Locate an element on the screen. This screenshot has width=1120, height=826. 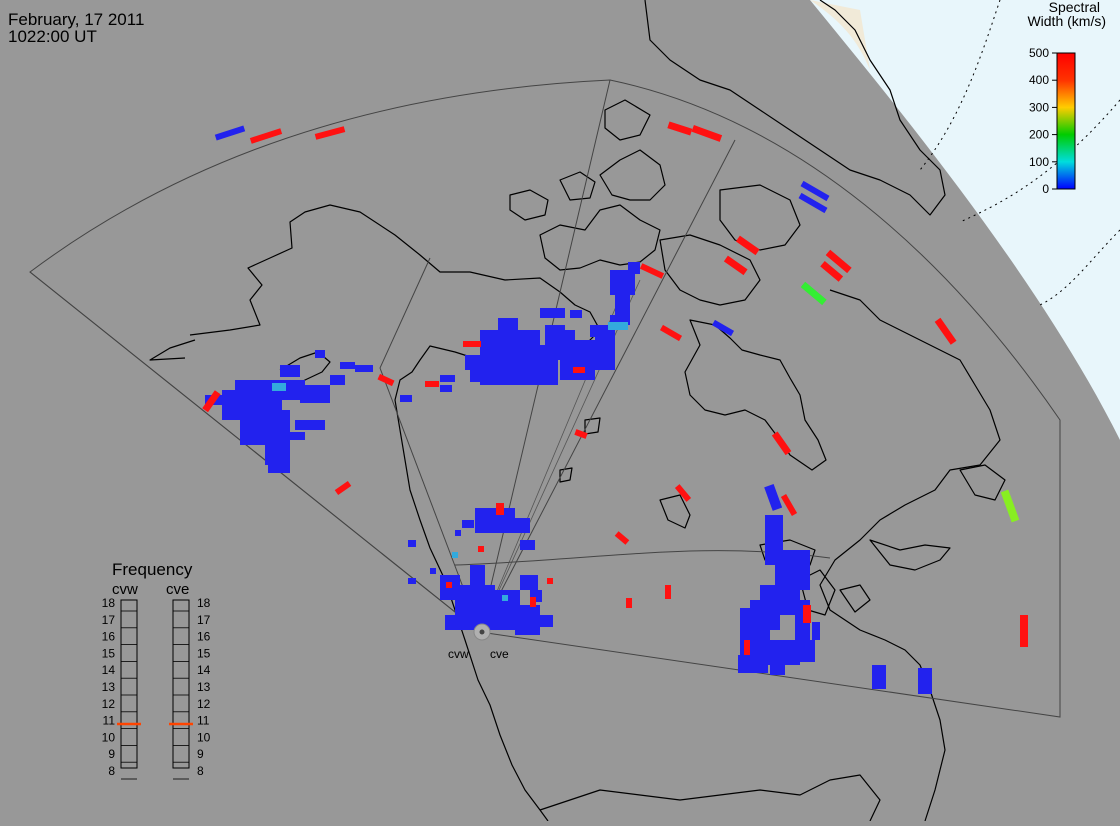
site-label-cve: cve is located at coordinates (499, 654).